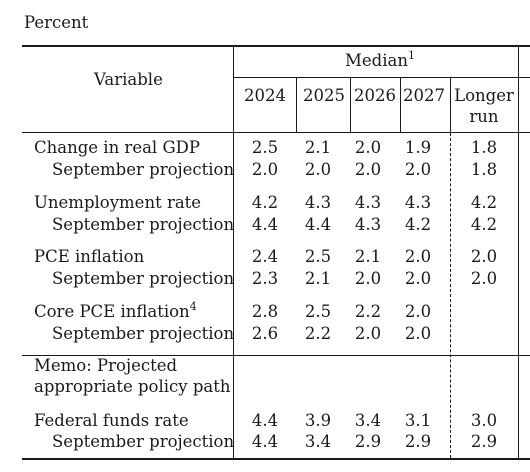 The height and width of the screenshot is (472, 530). I want to click on cell-value: 2.4, so click(265, 256).